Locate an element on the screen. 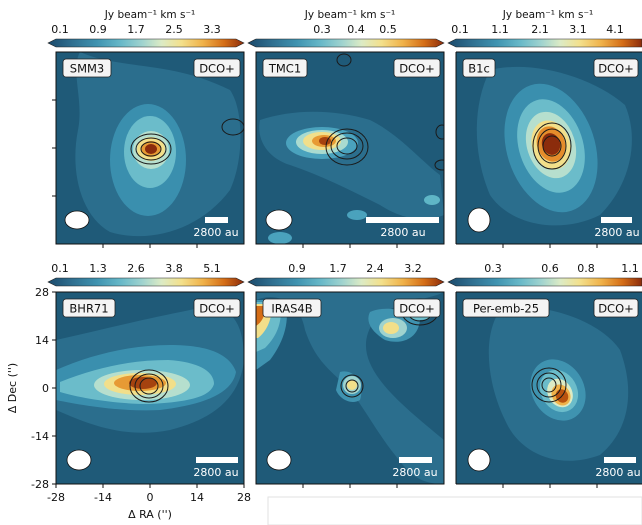 The height and width of the screenshot is (525, 642). x-tick-label: -14 is located at coordinates (103, 497).